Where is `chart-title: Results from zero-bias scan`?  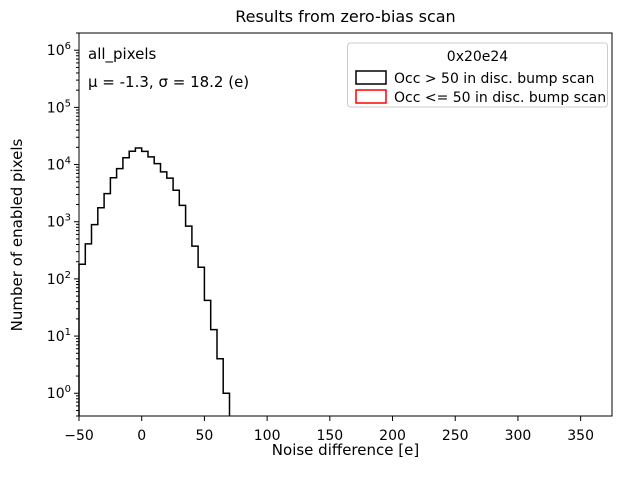
chart-title: Results from zero-bias scan is located at coordinates (345, 16).